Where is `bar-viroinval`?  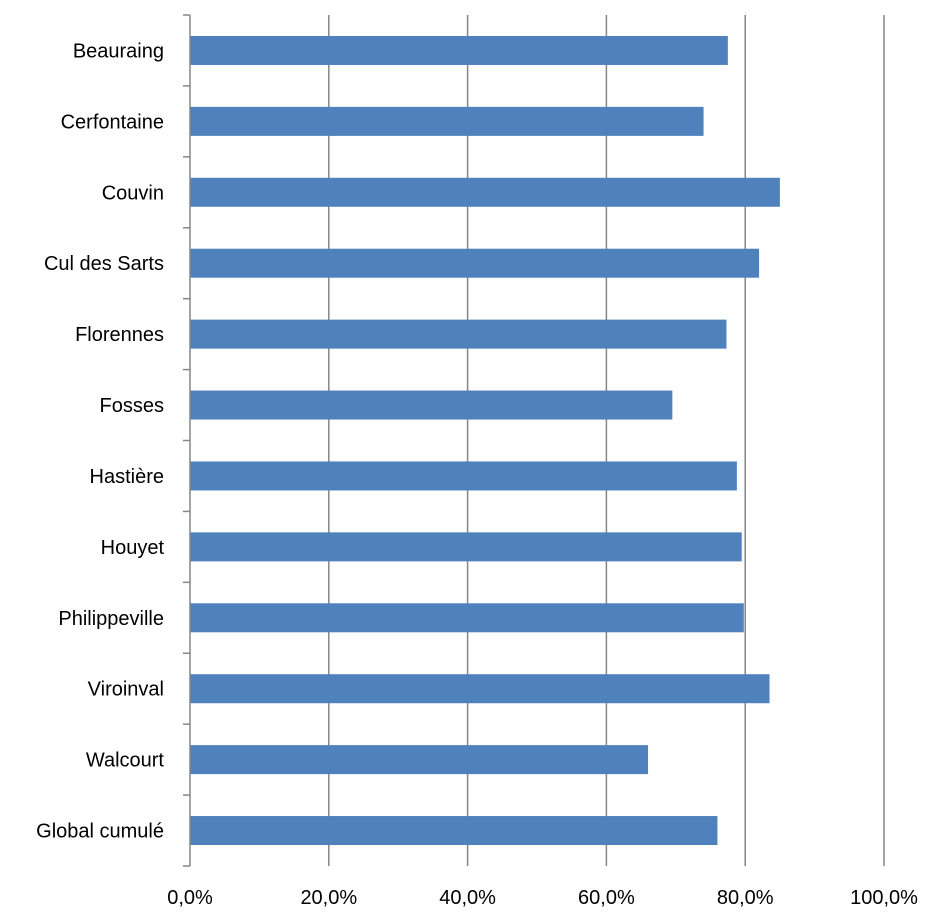
bar-viroinval is located at coordinates (480, 689).